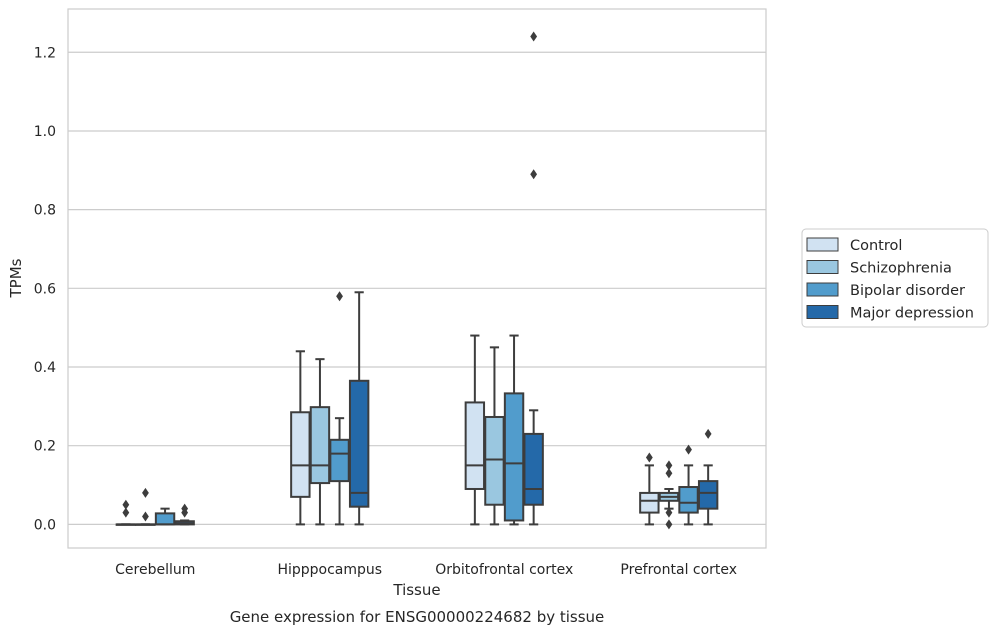 Image resolution: width=997 pixels, height=634 pixels. I want to click on x-axis-label: Tissue, so click(416, 590).